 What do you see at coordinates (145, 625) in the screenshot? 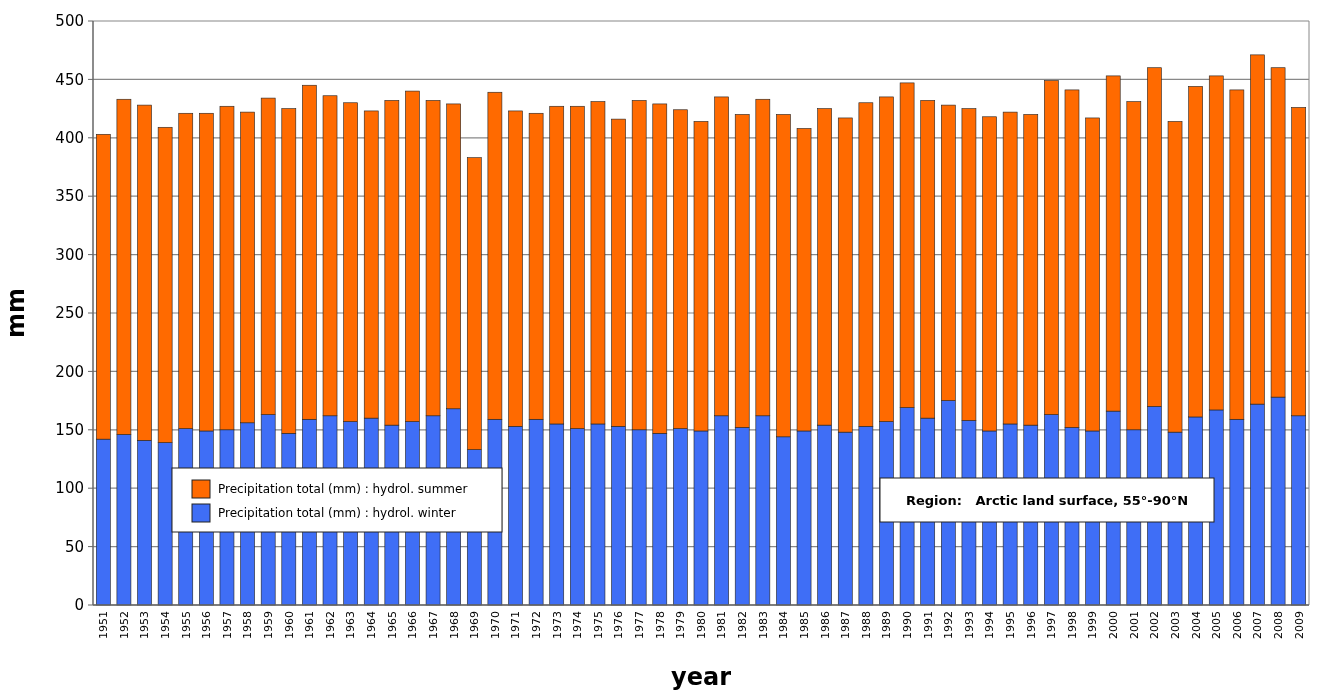
I see `x-tick-label: 1953` at bounding box center [145, 625].